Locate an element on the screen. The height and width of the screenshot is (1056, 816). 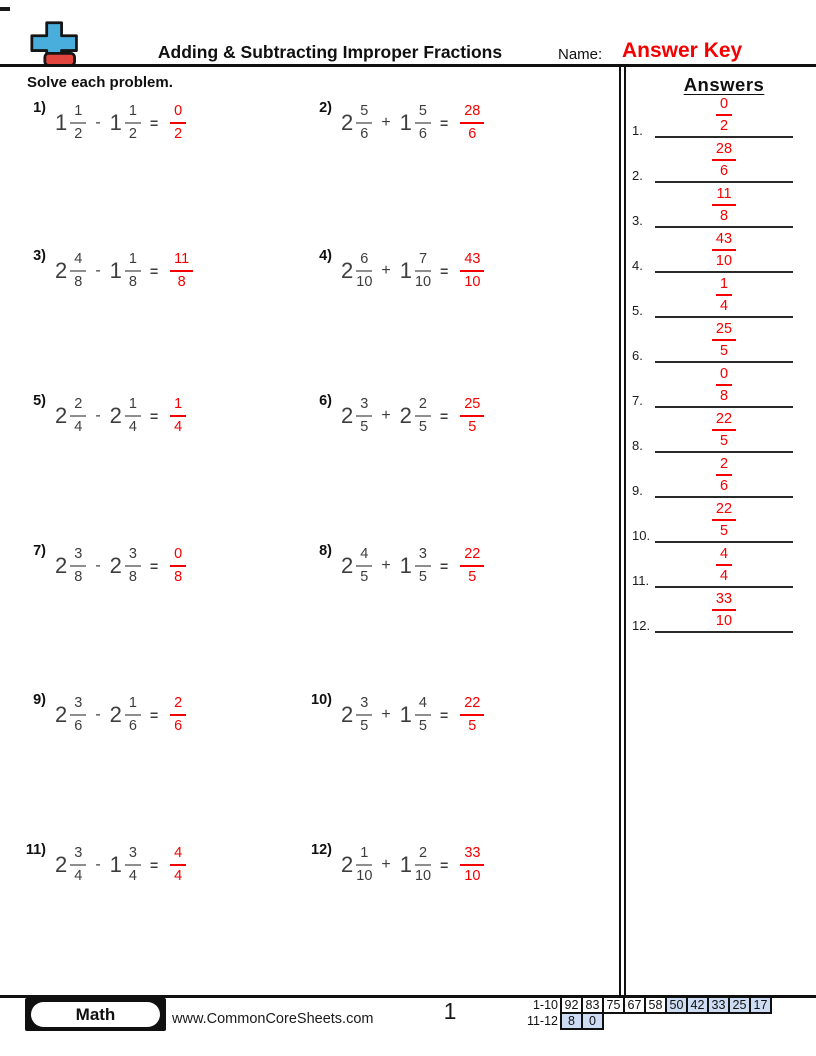
answer-number: 10. is located at coordinates (641, 535).